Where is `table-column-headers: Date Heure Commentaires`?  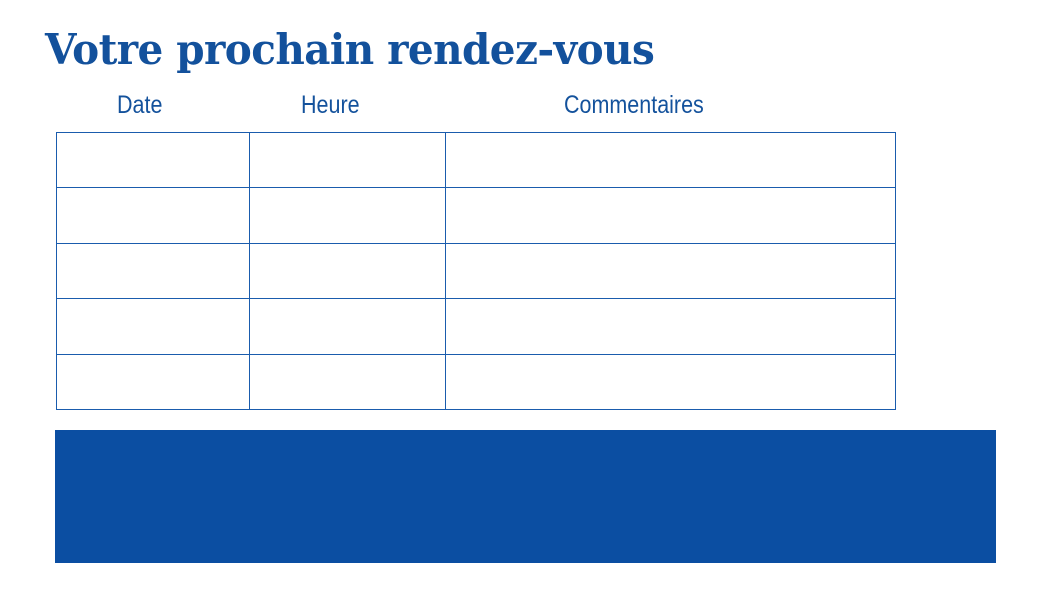
table-column-headers: Date Heure Commentaires is located at coordinates (525, 105).